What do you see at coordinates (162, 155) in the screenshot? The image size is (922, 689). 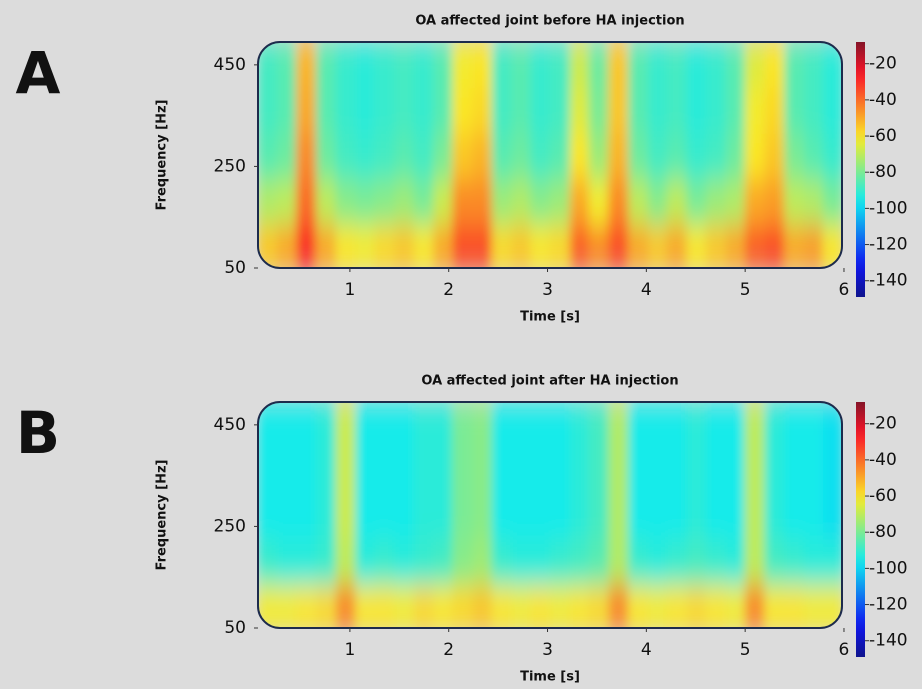 I see `y-axis-label: Frequency [Hz]` at bounding box center [162, 155].